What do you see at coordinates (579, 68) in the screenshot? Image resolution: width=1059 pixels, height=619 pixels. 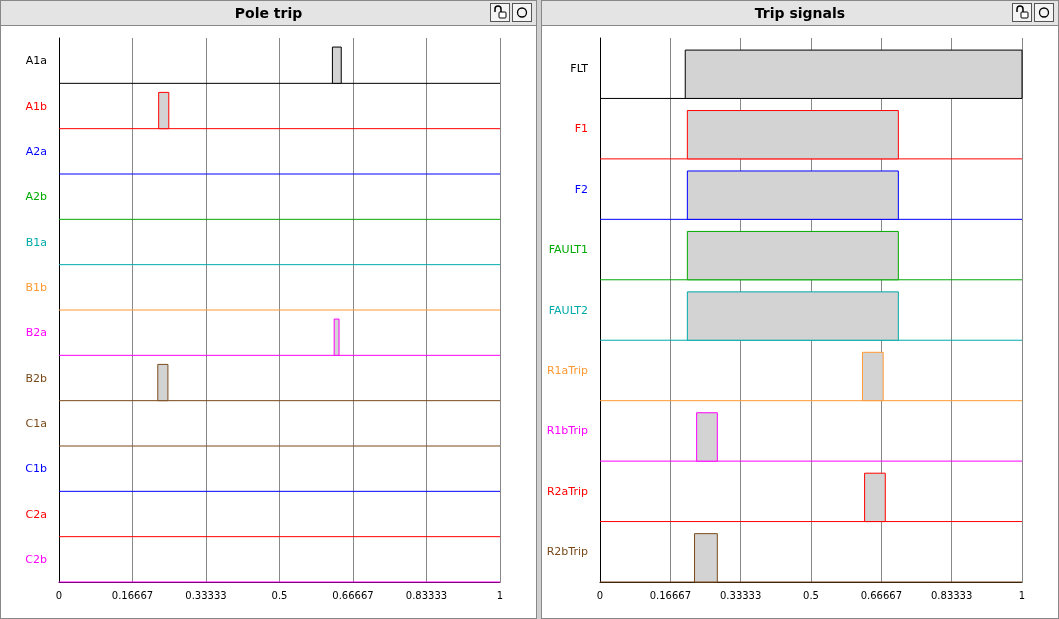 I see `y-tick-label: FLT` at bounding box center [579, 68].